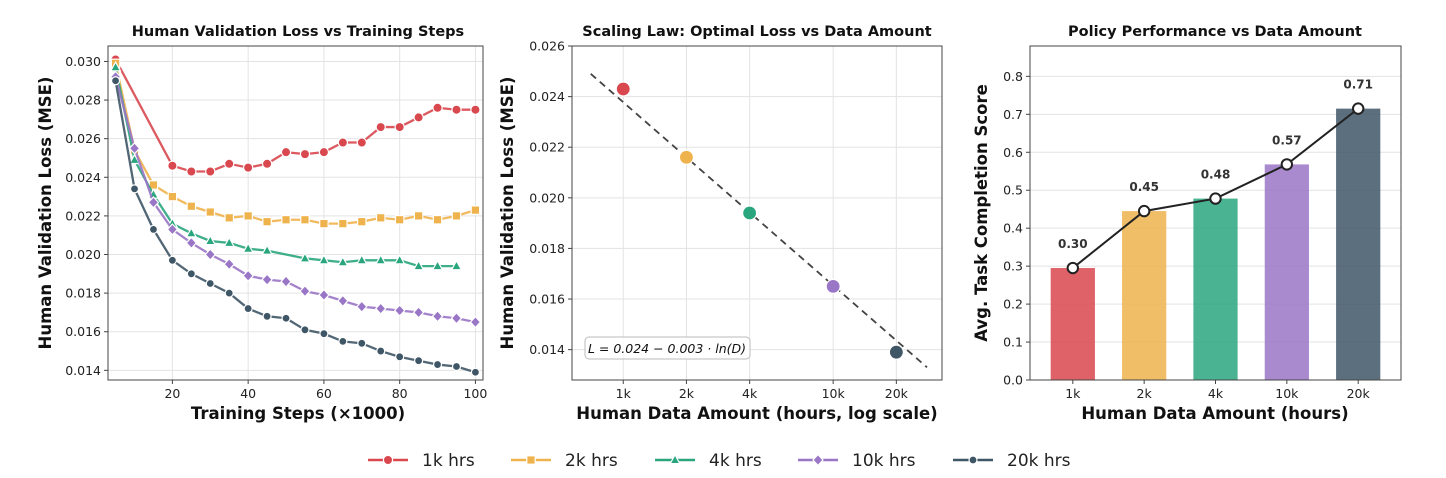  I want to click on legend-label-3: 10k hrs, so click(884, 461).